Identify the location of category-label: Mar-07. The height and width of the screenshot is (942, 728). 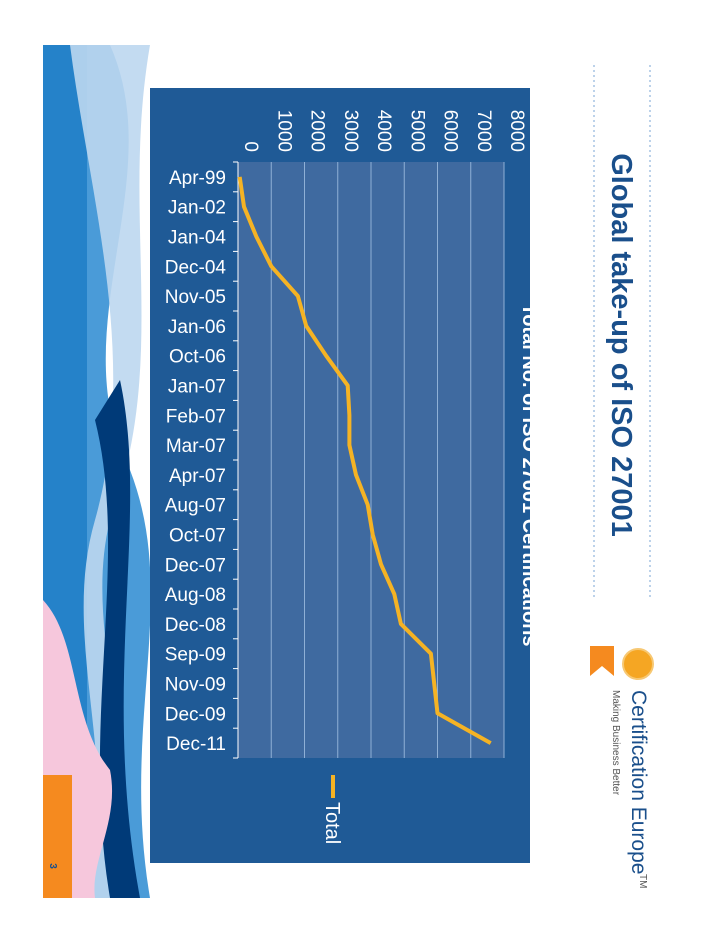
(196, 446).